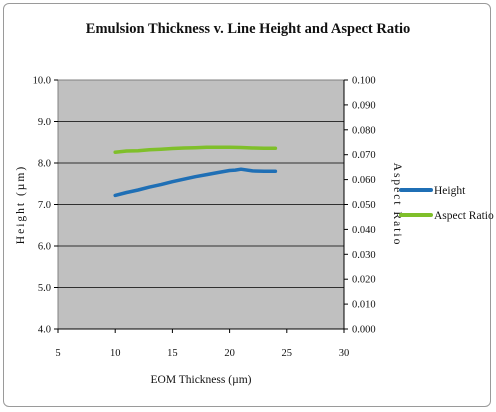 The height and width of the screenshot is (412, 496). I want to click on x-tick-label: 5, so click(57, 353).